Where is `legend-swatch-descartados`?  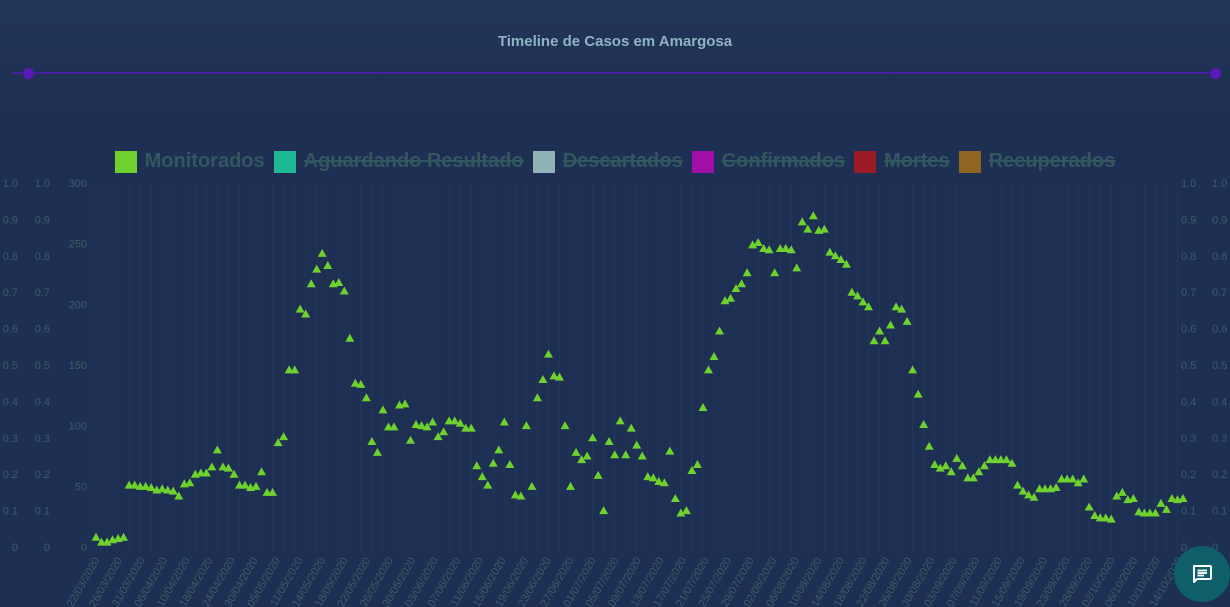 legend-swatch-descartados is located at coordinates (543, 161).